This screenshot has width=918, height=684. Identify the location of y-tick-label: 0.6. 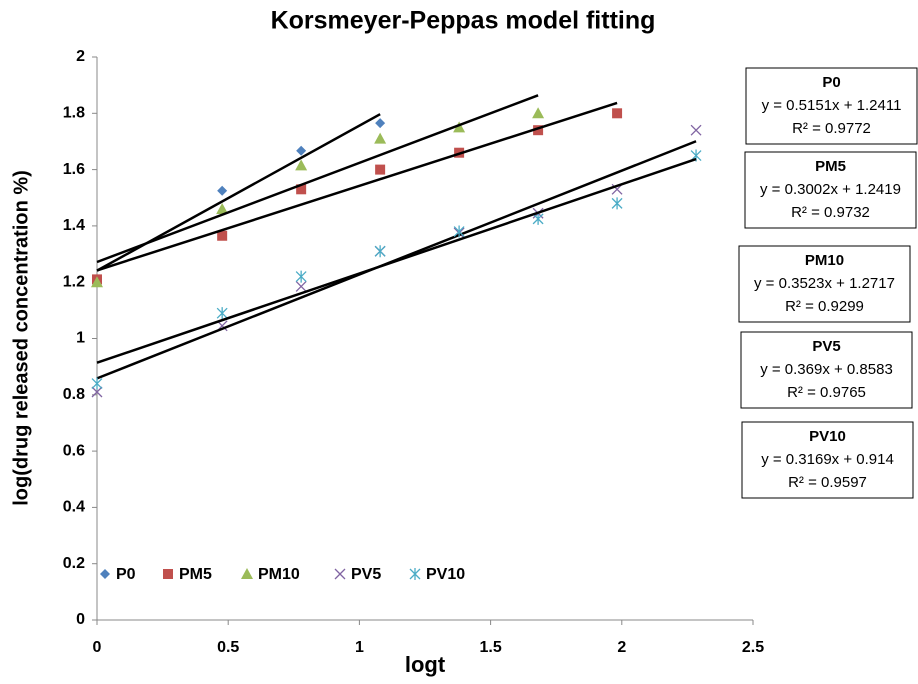
(74, 450).